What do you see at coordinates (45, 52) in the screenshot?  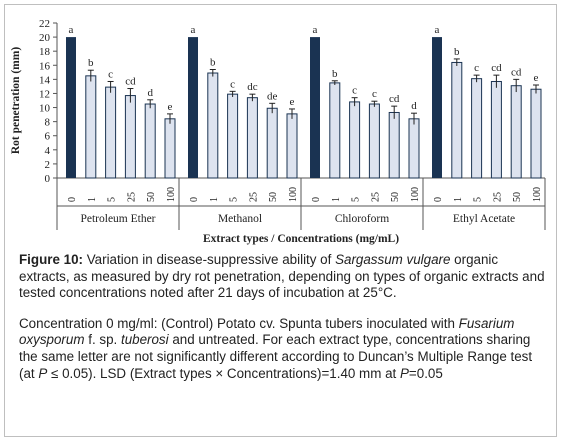 I see `y-tick-label: 18` at bounding box center [45, 52].